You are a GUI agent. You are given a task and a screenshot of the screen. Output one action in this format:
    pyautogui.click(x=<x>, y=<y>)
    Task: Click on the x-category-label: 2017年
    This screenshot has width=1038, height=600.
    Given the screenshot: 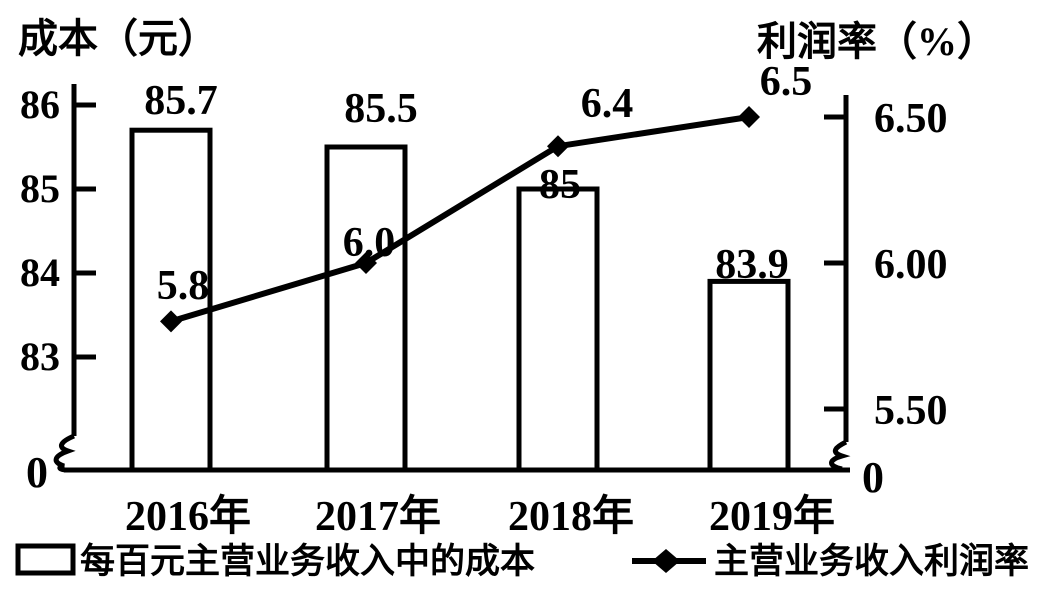 What is the action you would take?
    pyautogui.click(x=378, y=516)
    